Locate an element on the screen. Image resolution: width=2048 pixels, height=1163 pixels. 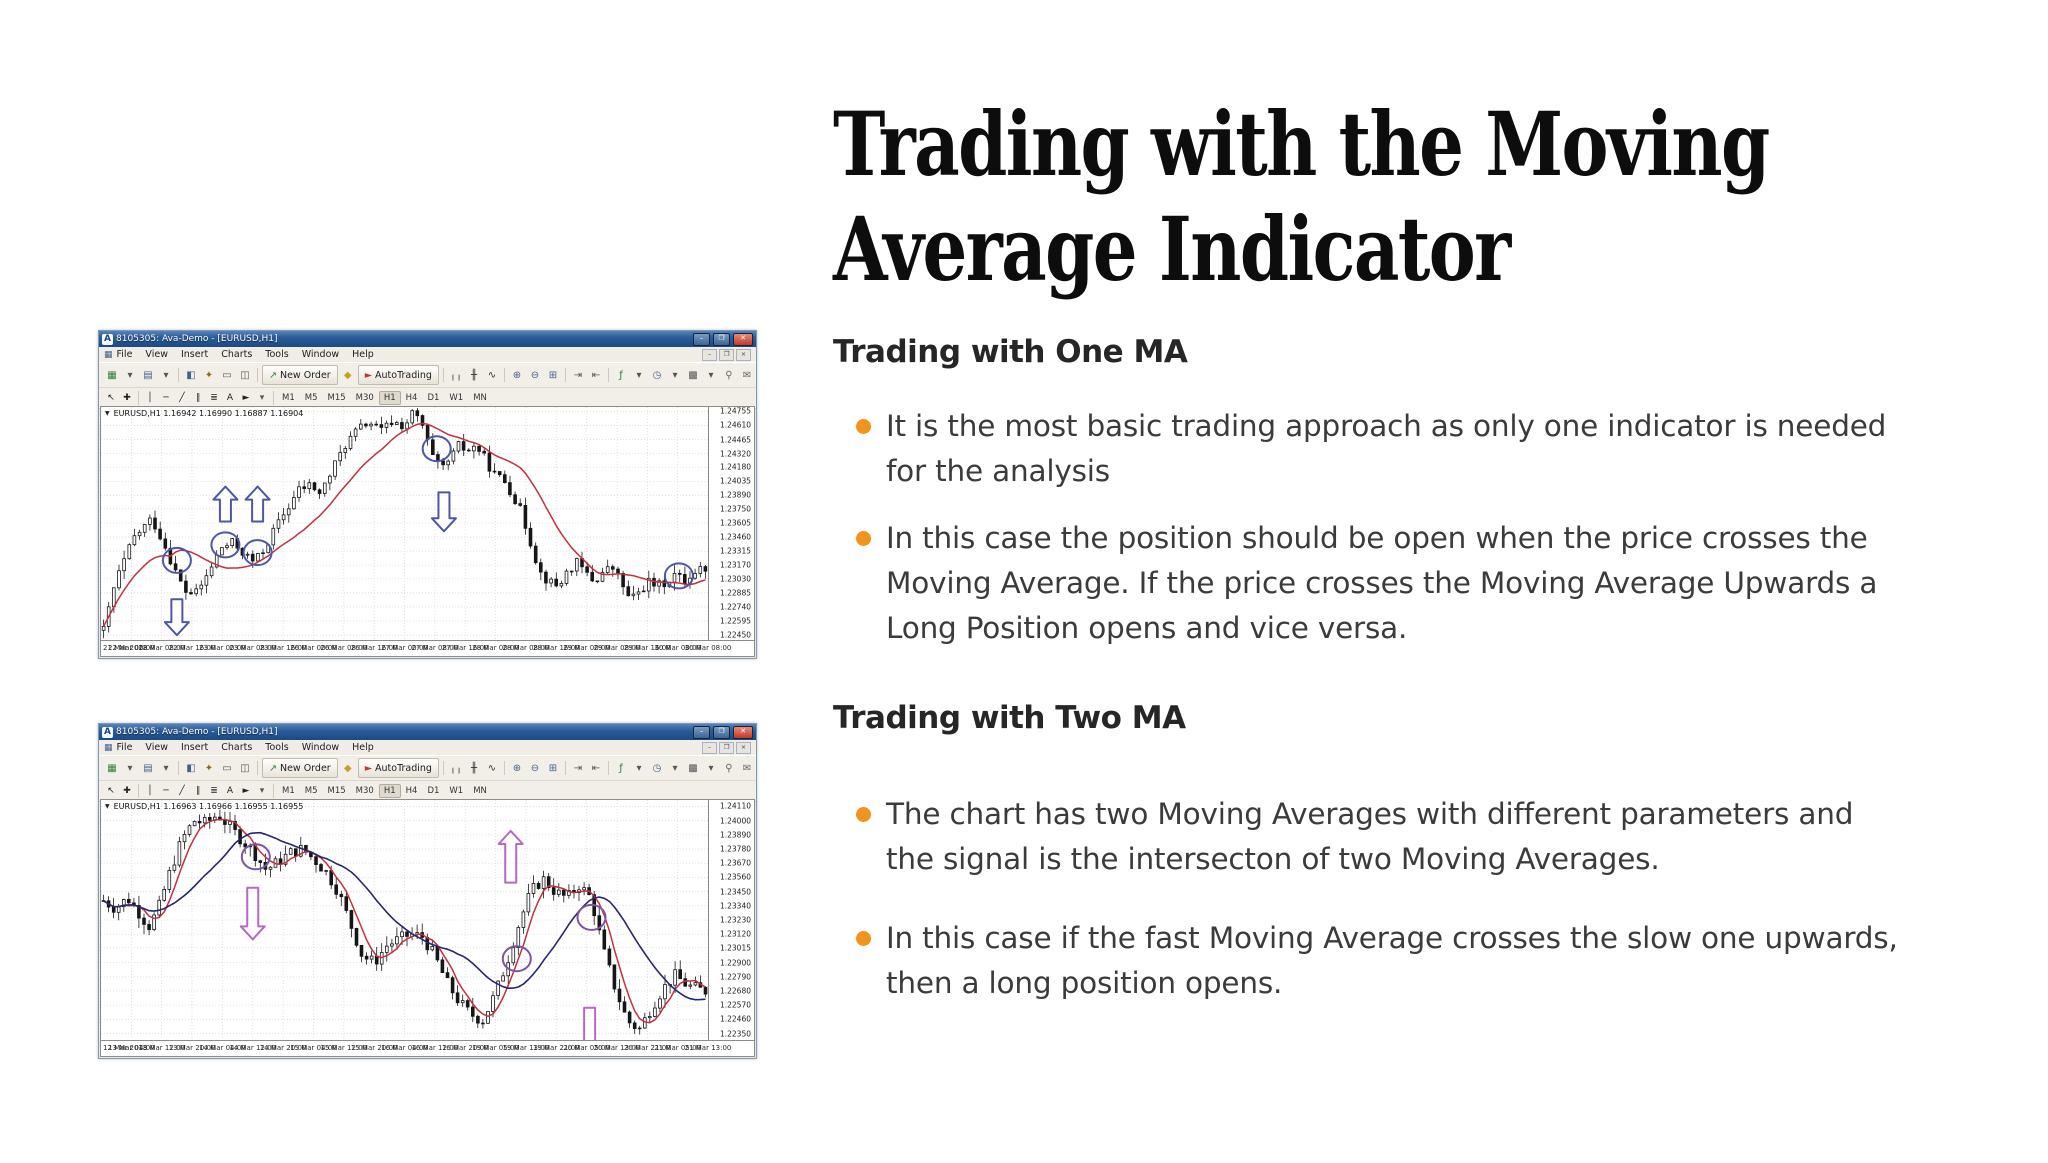
timeframe-button-h4: H4 is located at coordinates (411, 791).